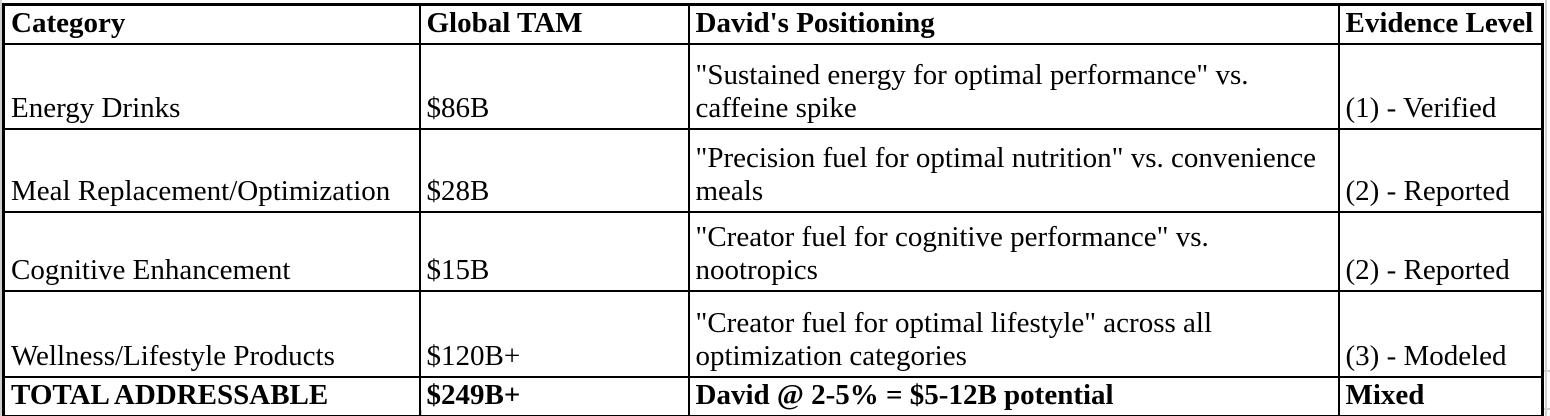 The width and height of the screenshot is (1550, 416). Describe the element at coordinates (1440, 396) in the screenshot. I see `total-evidence: Mixed` at that location.